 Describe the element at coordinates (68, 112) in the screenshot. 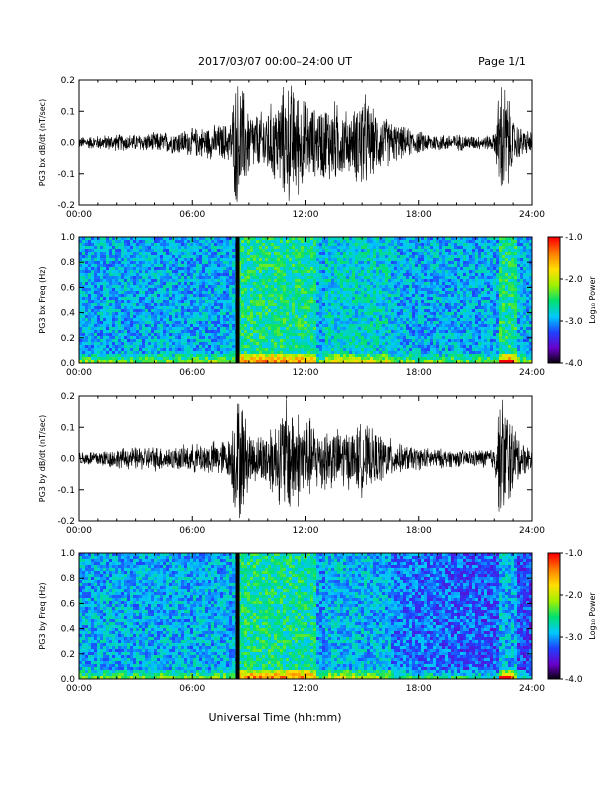

I see `y-tick-label: 0.1` at that location.